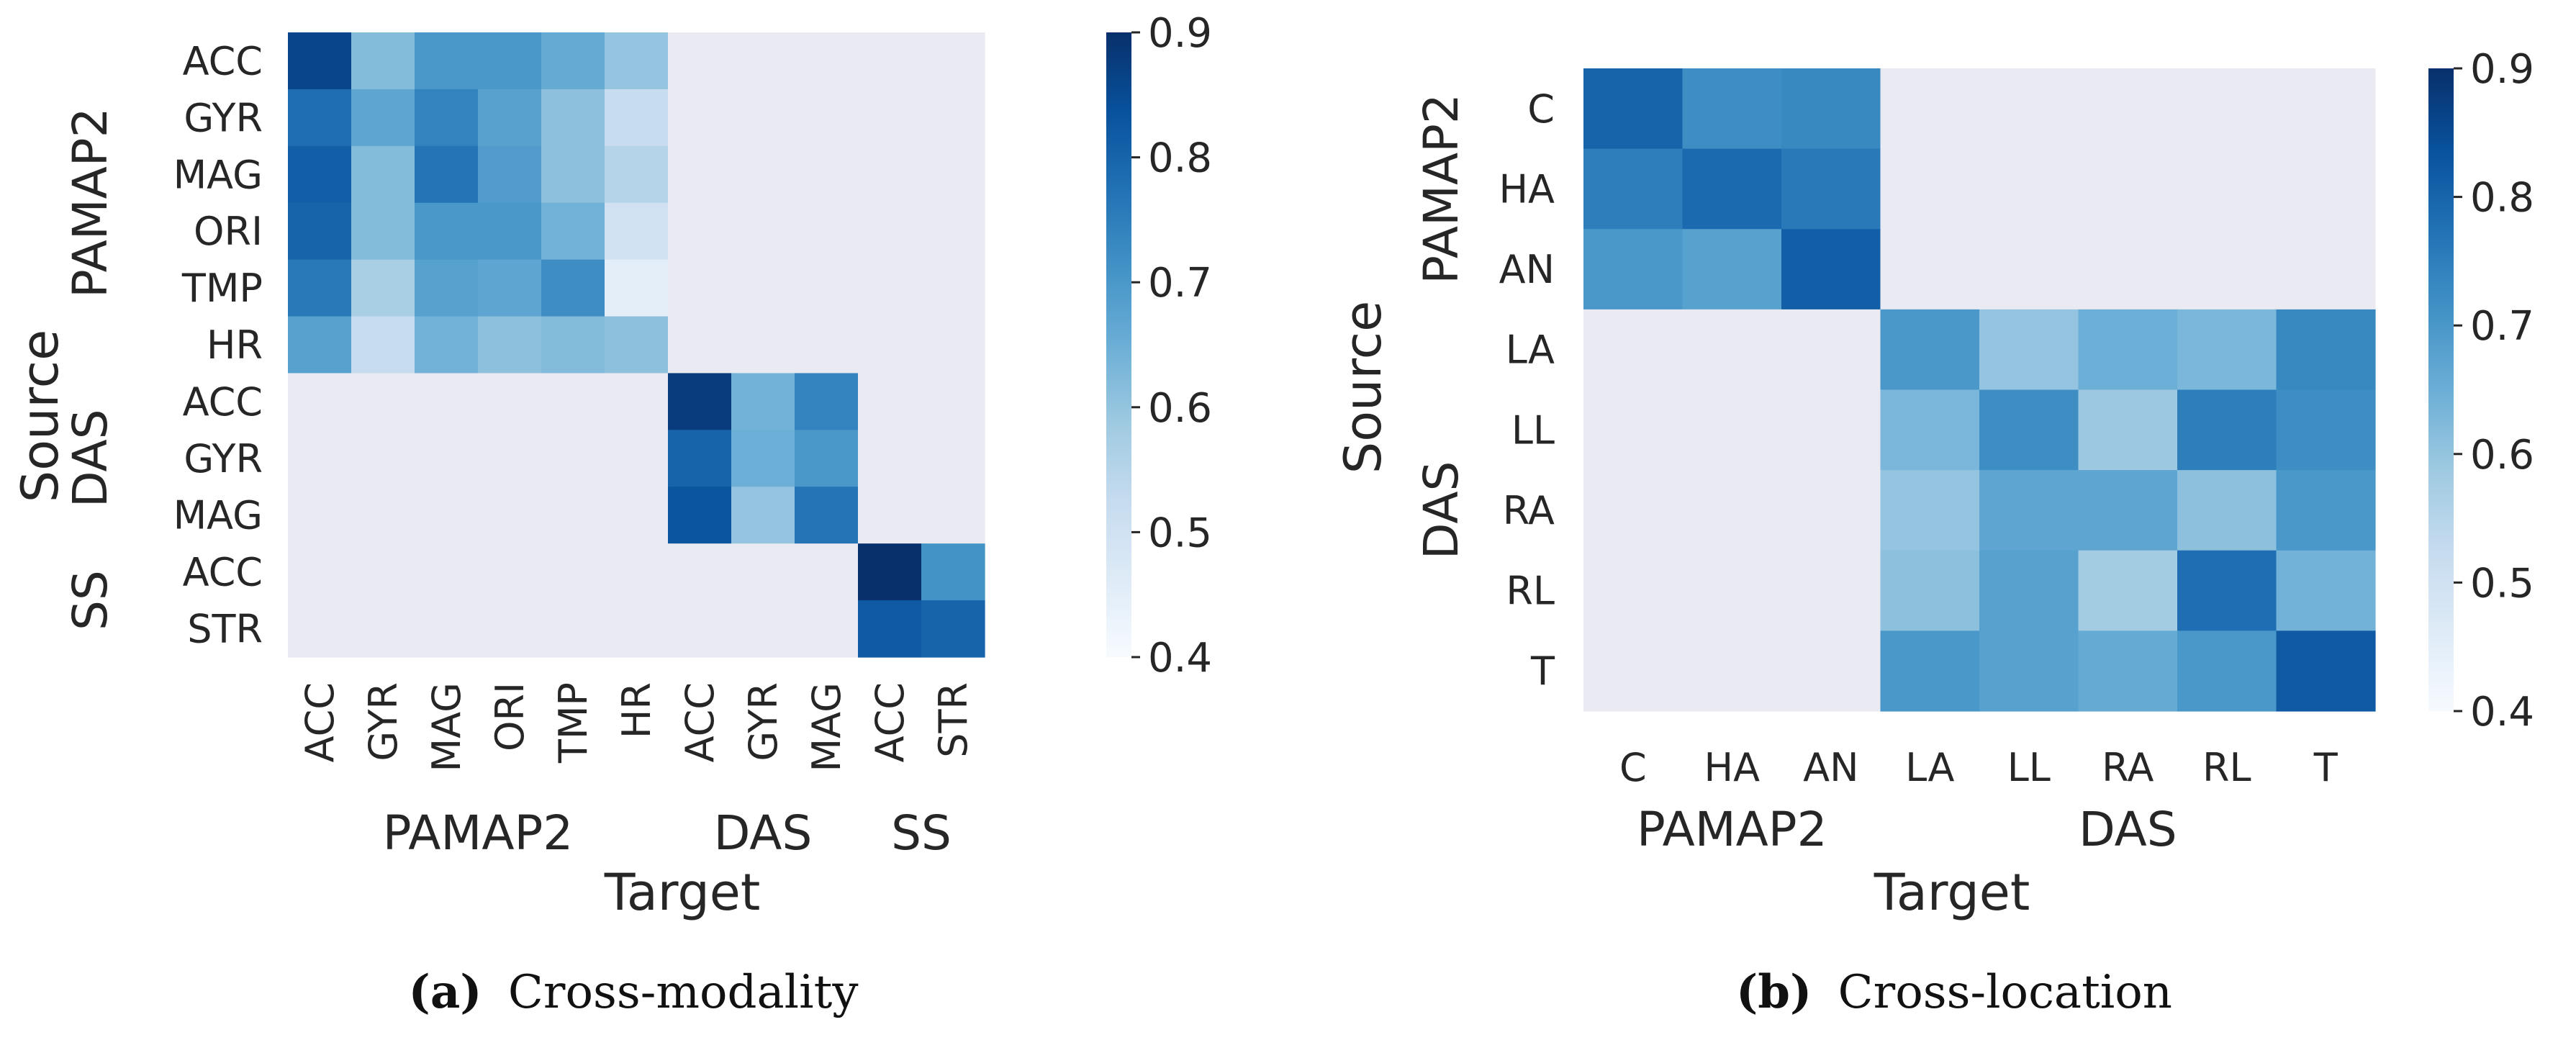 Image resolution: width=2576 pixels, height=1040 pixels. Describe the element at coordinates (1527, 189) in the screenshot. I see `y-tick-label: HA` at that location.